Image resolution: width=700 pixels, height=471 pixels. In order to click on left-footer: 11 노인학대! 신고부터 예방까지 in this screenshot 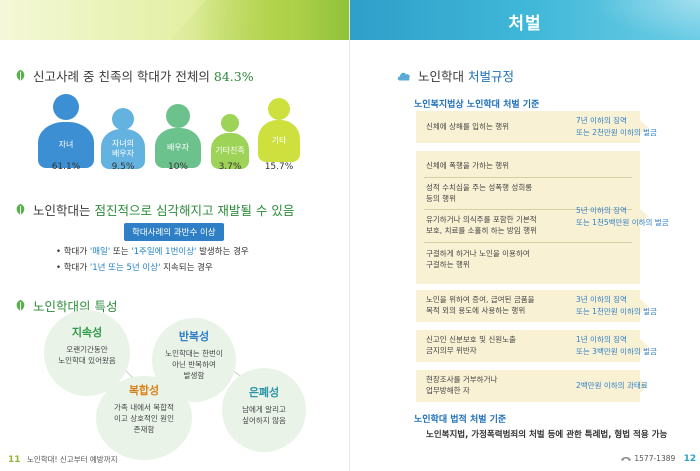, I will do `click(63, 459)`.